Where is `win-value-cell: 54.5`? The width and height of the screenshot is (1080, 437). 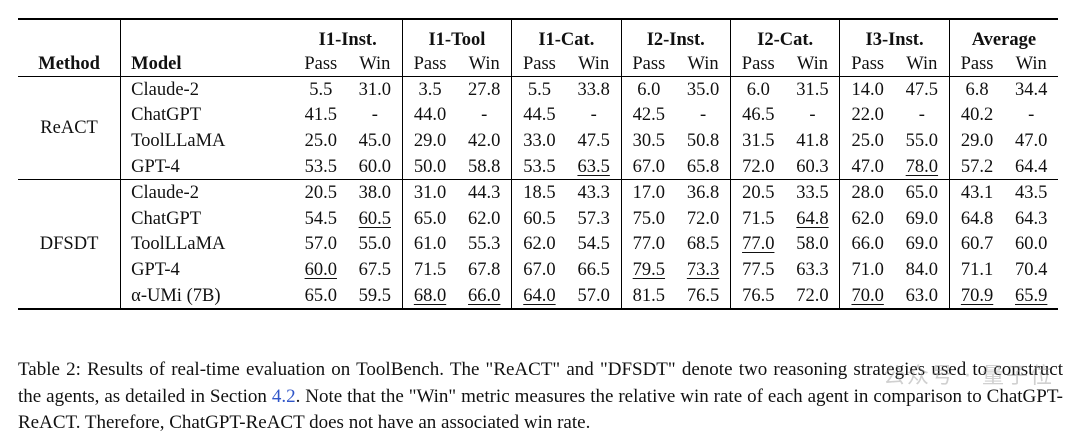 win-value-cell: 54.5 is located at coordinates (594, 244).